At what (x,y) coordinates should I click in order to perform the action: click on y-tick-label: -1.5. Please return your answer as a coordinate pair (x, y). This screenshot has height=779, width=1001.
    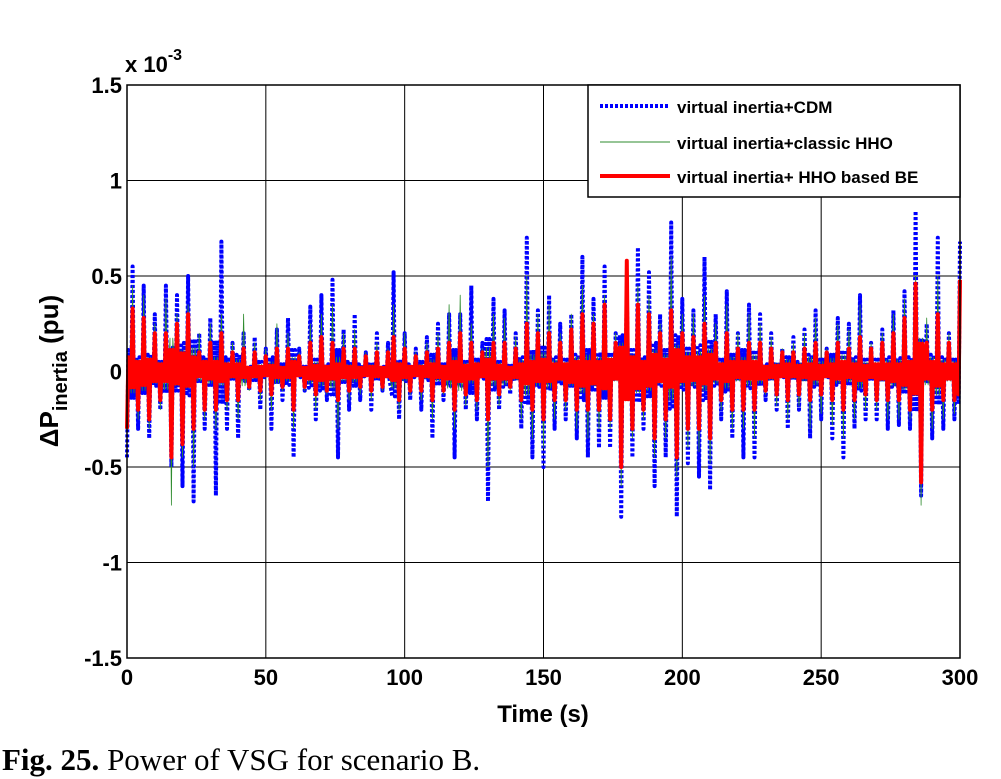
    Looking at the image, I should click on (103, 658).